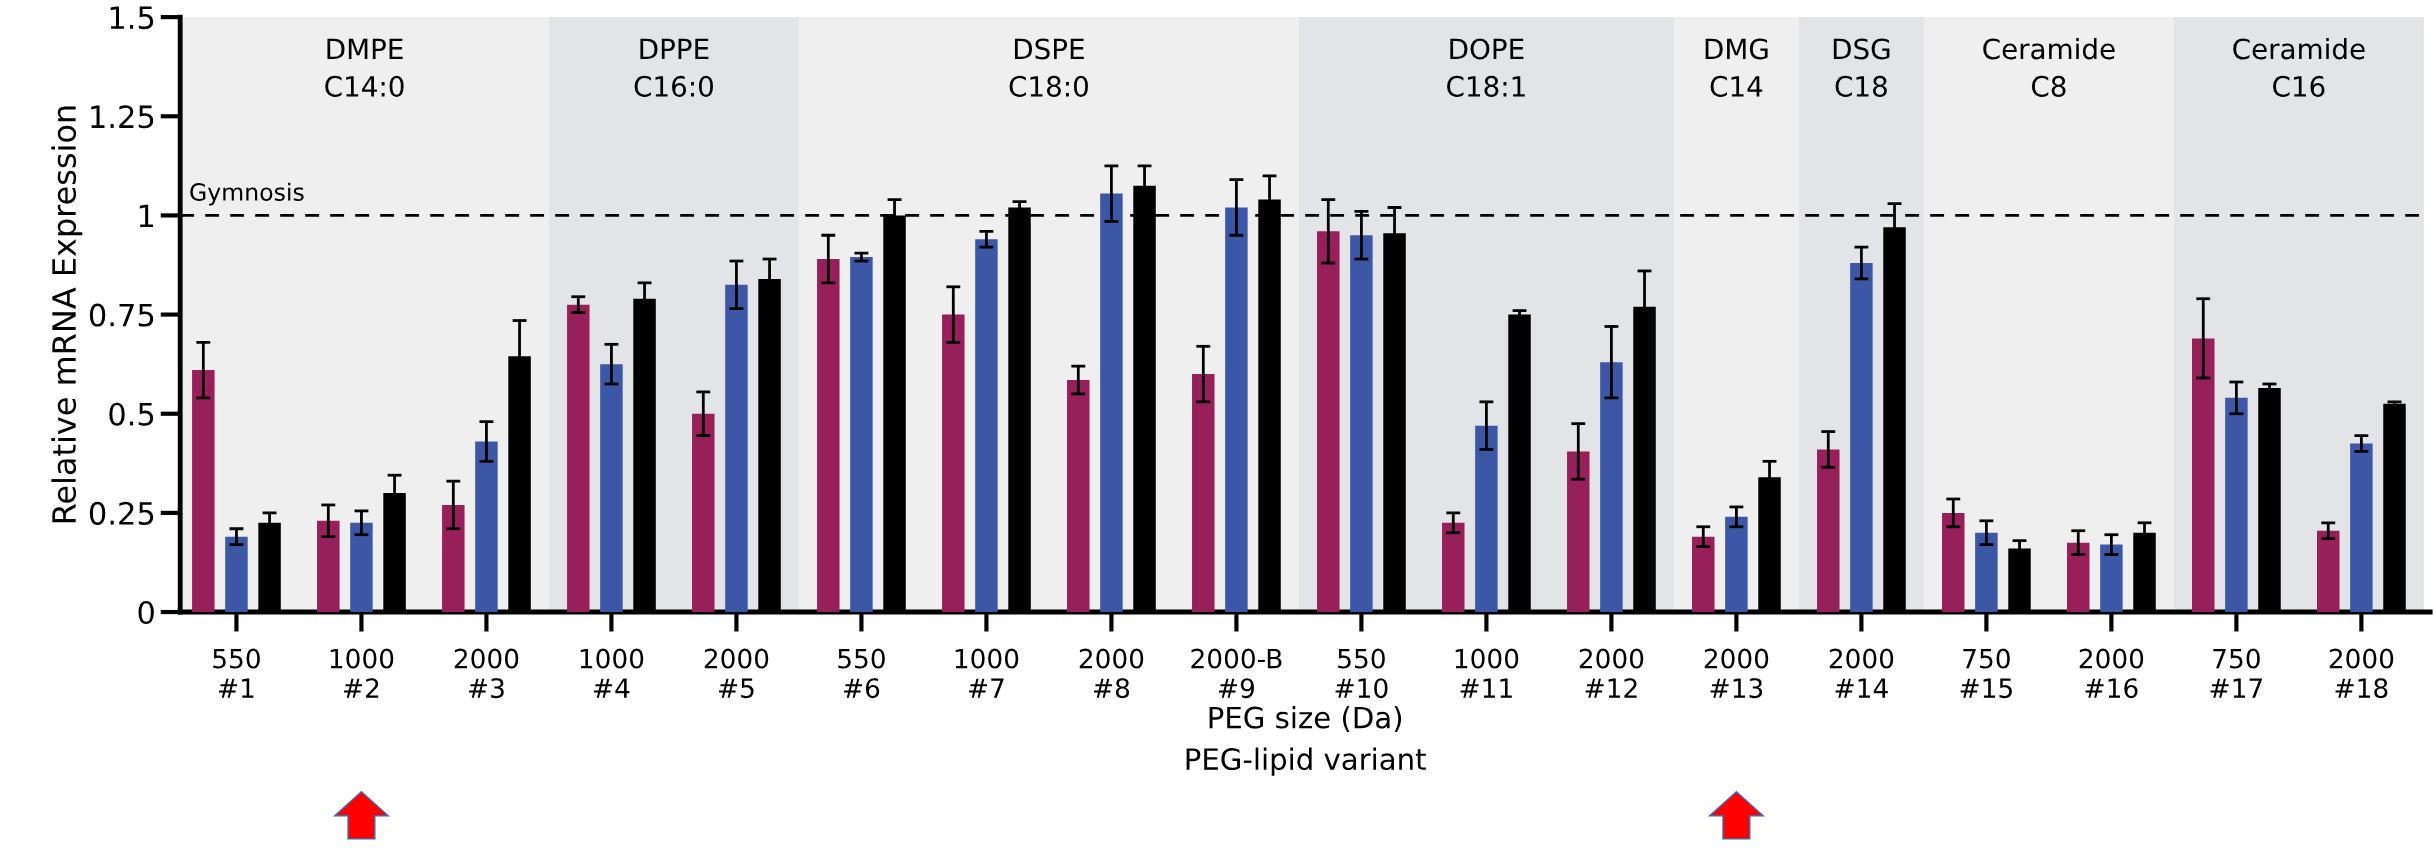 The height and width of the screenshot is (856, 2435). What do you see at coordinates (1861, 67) in the screenshot?
I see `band-label: DSG C18` at bounding box center [1861, 67].